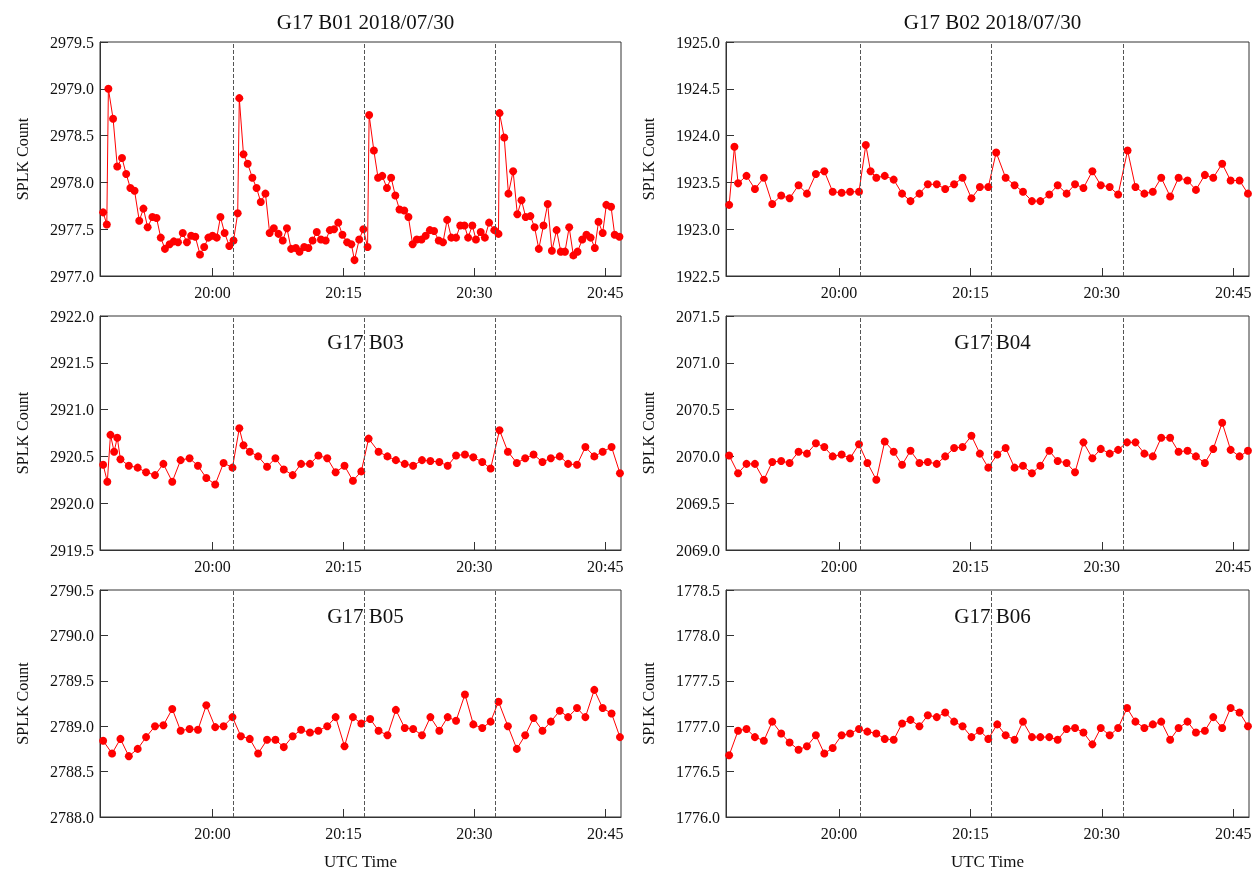 The width and height of the screenshot is (1259, 875). I want to click on y-tick-label: 1923.0, so click(698, 229).